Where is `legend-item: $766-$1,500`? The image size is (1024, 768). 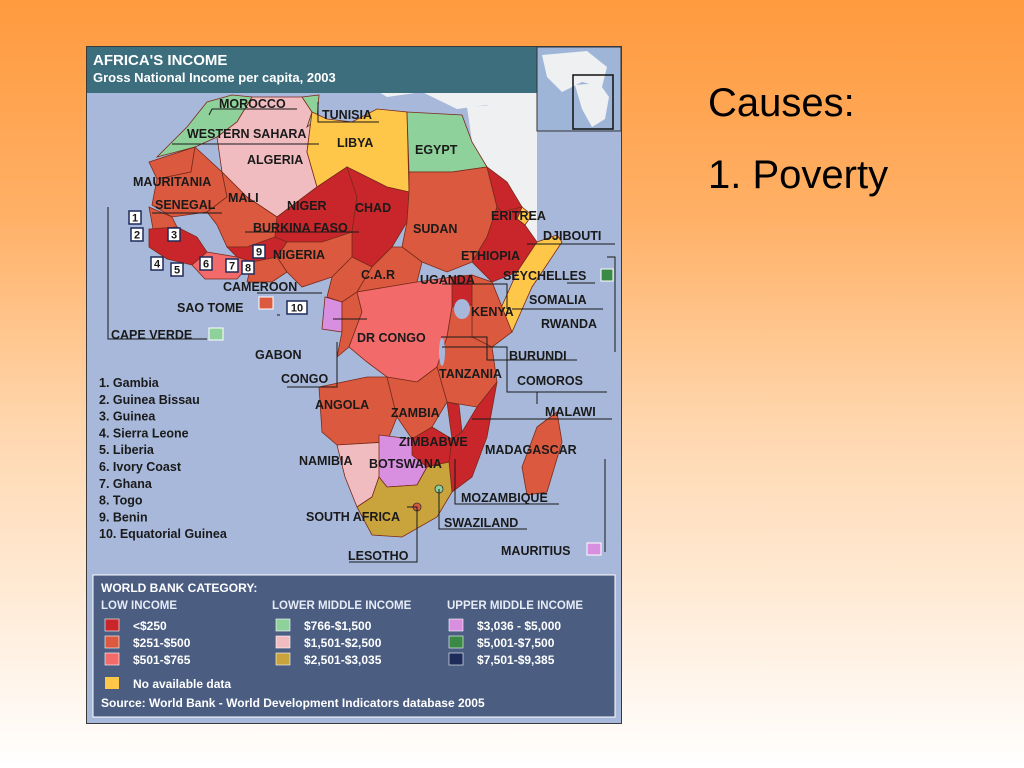
legend-item: $766-$1,500 is located at coordinates (338, 626).